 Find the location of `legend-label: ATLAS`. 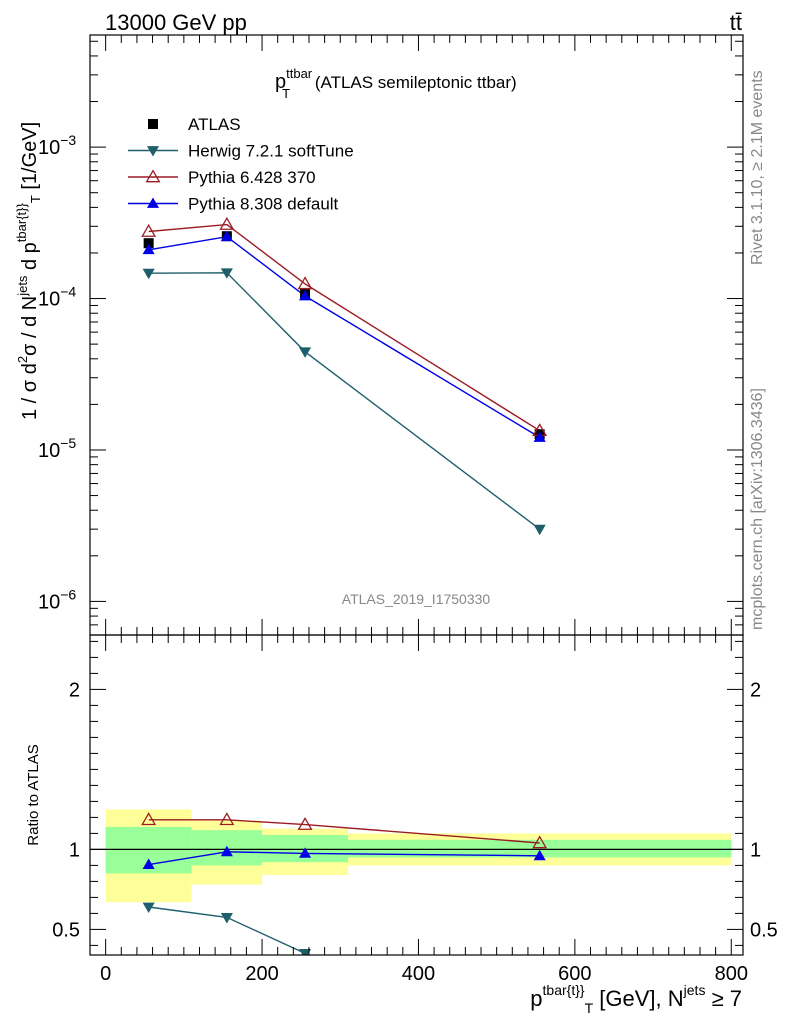

legend-label: ATLAS is located at coordinates (214, 124).